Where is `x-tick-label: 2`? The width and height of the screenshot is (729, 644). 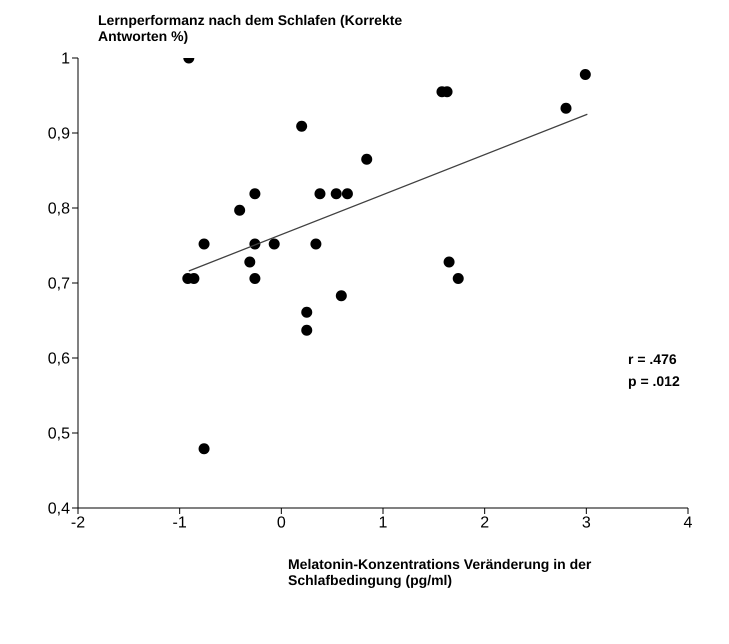 x-tick-label: 2 is located at coordinates (485, 523).